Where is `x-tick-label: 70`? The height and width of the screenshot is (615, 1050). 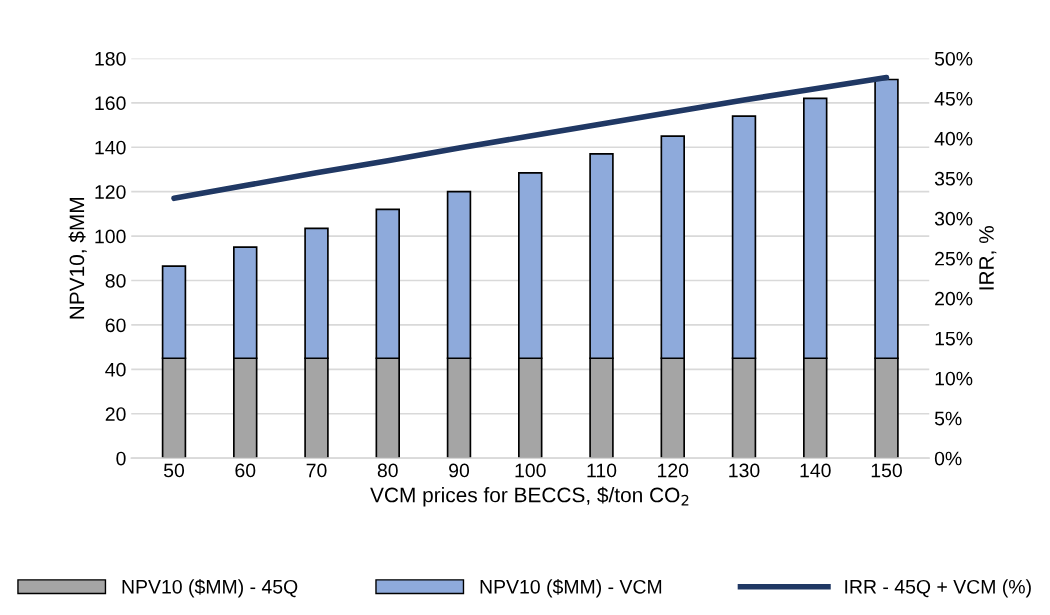
x-tick-label: 70 is located at coordinates (316, 470).